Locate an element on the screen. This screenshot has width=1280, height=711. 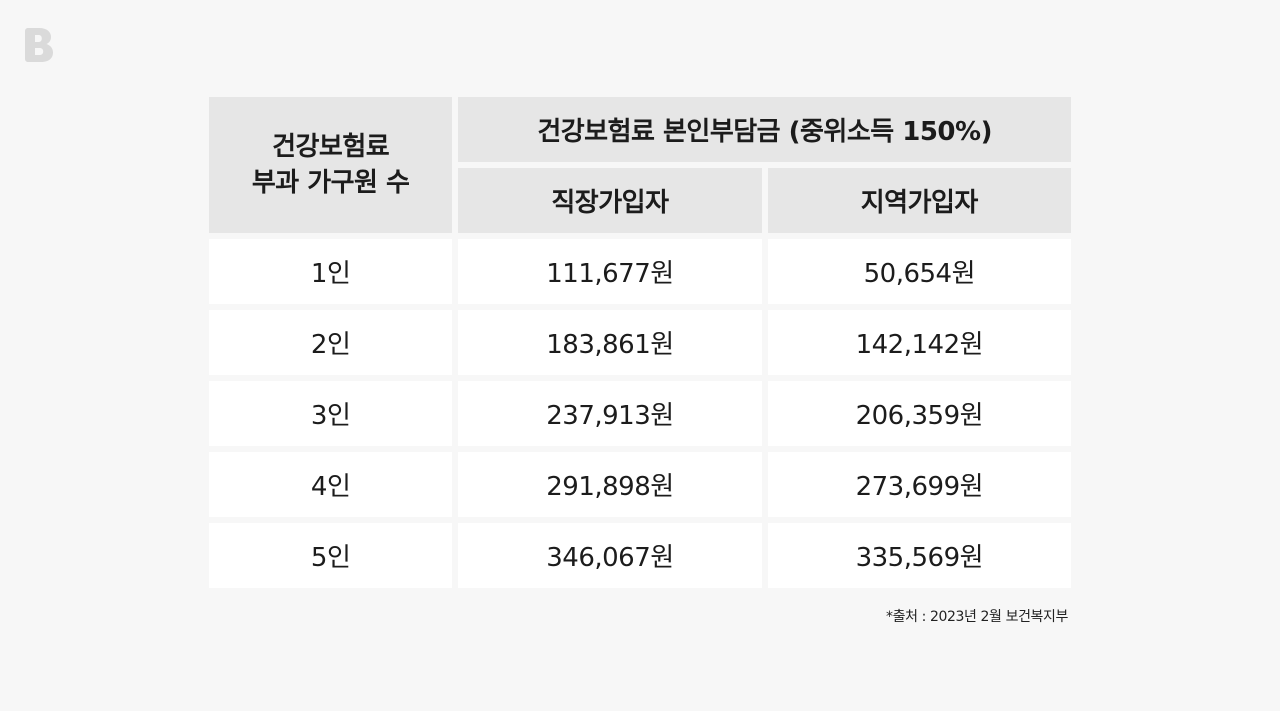
employee-premium-cell: 111,677원 is located at coordinates (610, 271).